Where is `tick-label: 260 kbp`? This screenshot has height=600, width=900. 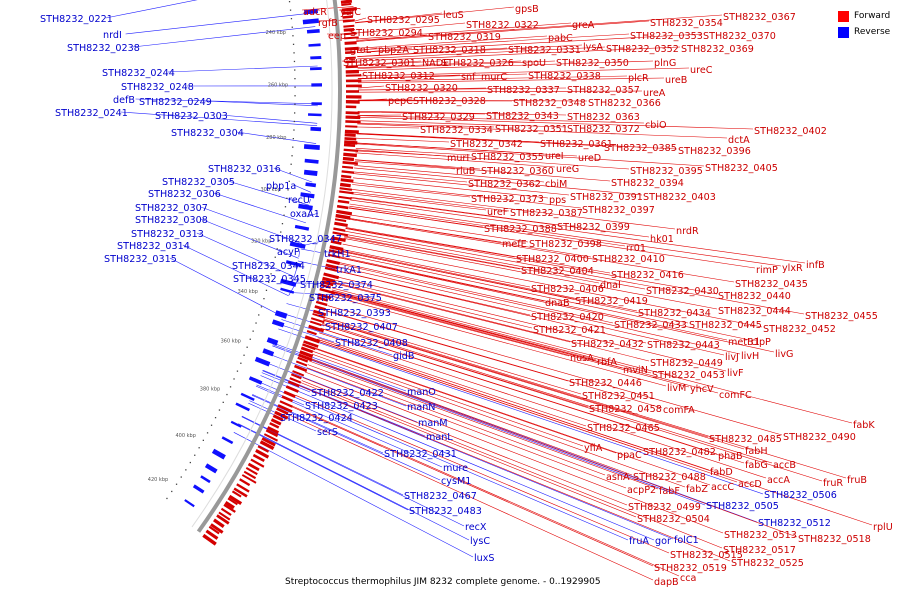 tick-label: 260 kbp is located at coordinates (278, 86).